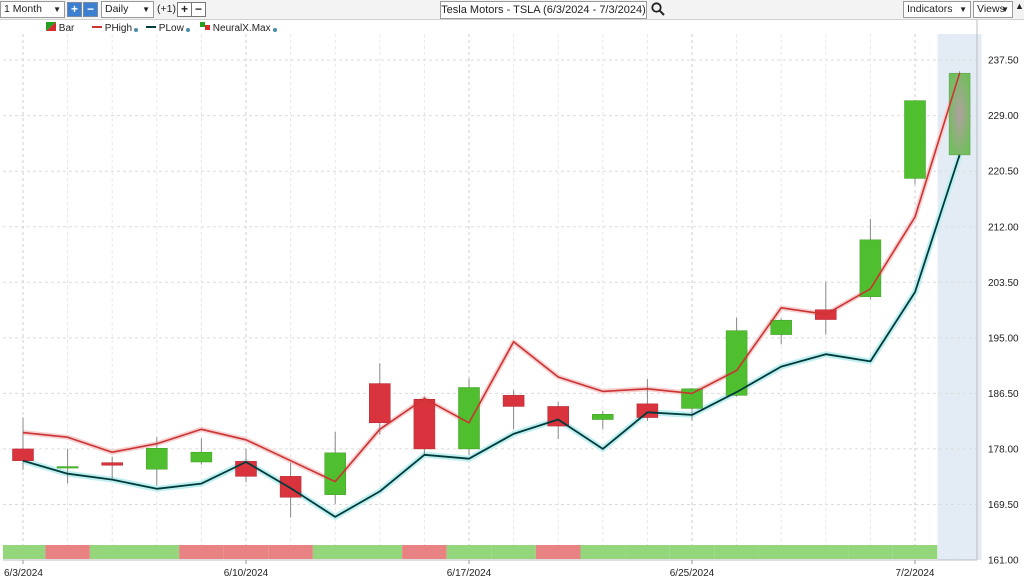 Image resolution: width=1024 pixels, height=579 pixels. Describe the element at coordinates (241, 28) in the screenshot. I see `legend-label: NeuralX.Max` at that location.